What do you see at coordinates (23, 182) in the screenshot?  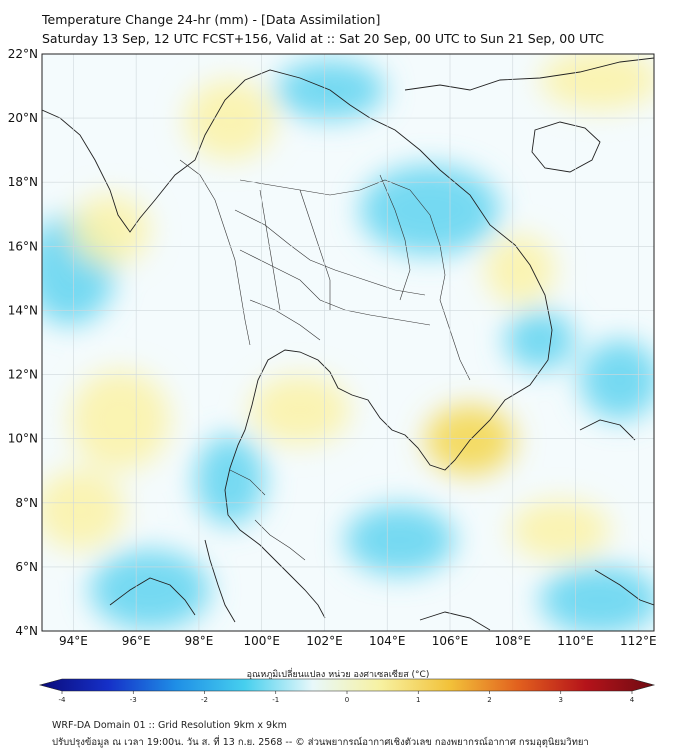 I see `lat-tick-label: 18°N` at bounding box center [23, 182].